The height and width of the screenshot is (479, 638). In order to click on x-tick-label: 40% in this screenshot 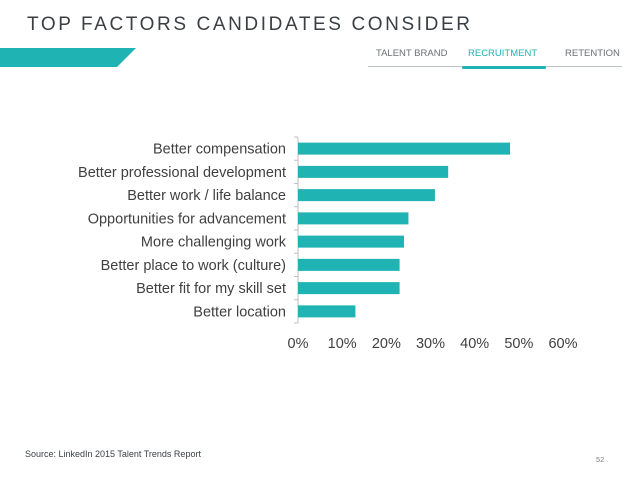, I will do `click(474, 344)`.